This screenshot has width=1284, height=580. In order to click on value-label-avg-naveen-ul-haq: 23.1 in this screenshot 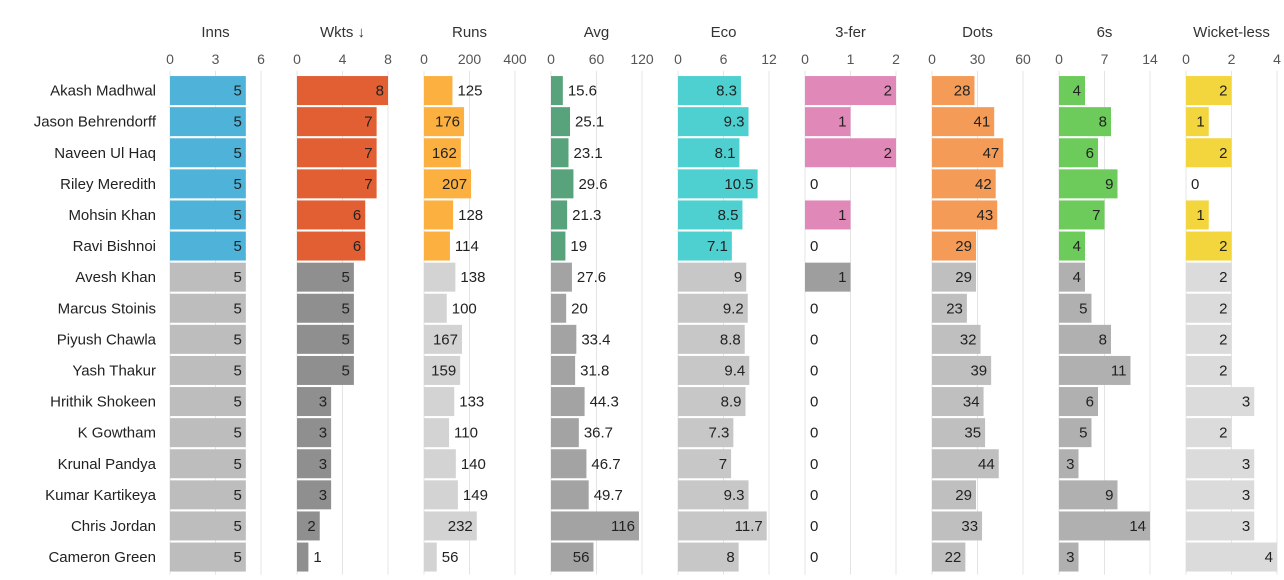, I will do `click(588, 153)`.